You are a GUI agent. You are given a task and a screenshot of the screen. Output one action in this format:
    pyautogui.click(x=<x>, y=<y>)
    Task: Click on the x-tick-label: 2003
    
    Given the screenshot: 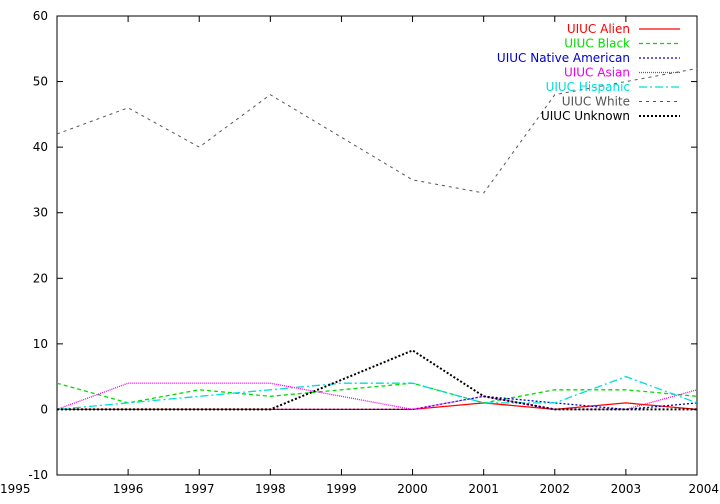 What is the action you would take?
    pyautogui.click(x=626, y=489)
    